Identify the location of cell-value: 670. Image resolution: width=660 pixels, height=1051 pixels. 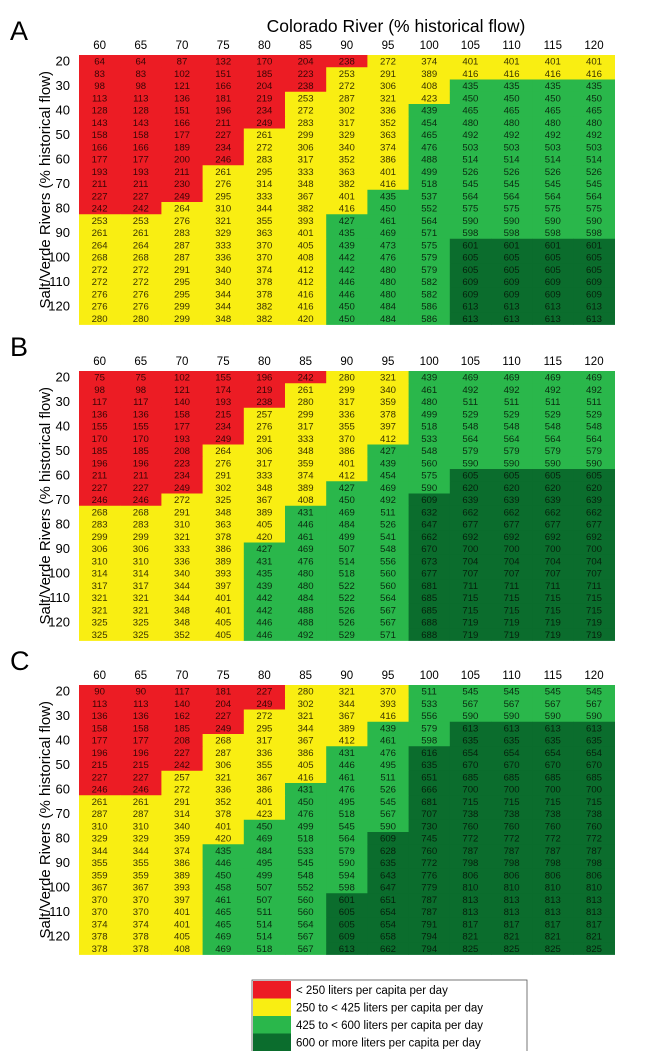
(594, 765).